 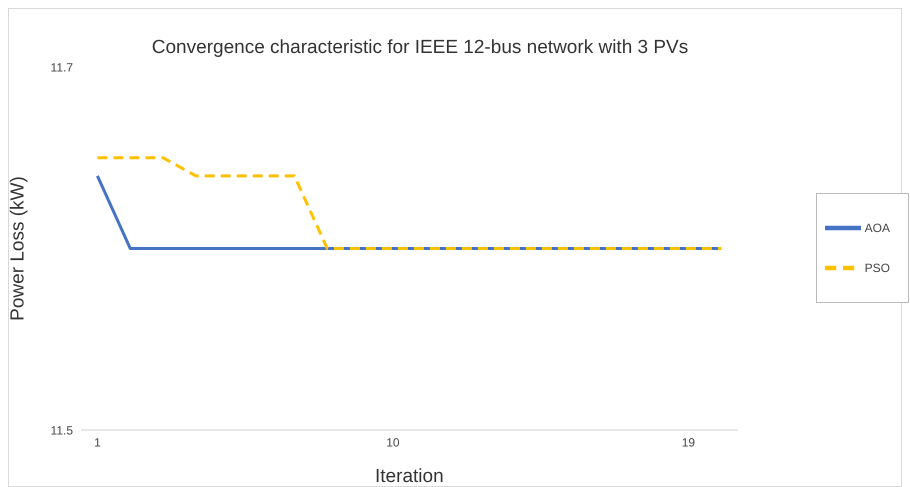 I want to click on y-tick-label: 11.7, so click(x=62, y=67).